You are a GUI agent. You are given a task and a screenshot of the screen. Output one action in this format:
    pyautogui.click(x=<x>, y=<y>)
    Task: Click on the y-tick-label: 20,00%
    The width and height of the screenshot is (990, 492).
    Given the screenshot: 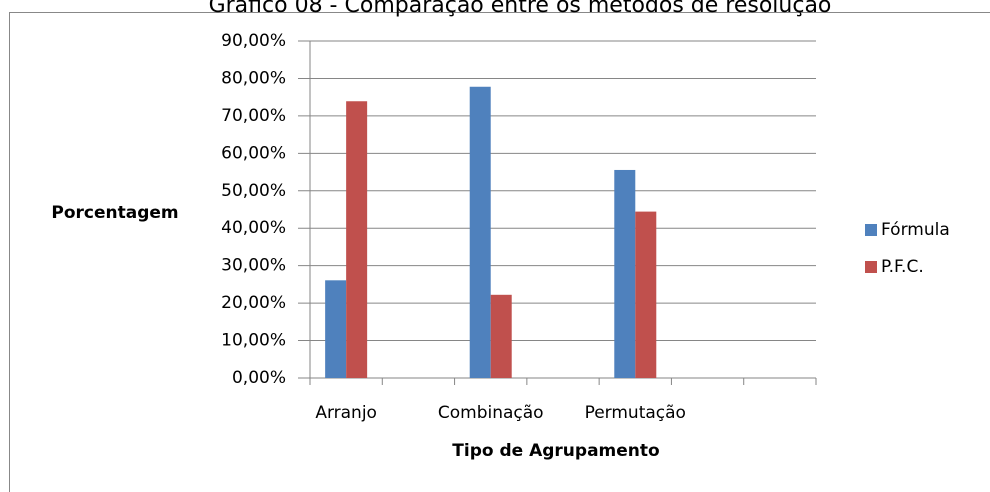 What is the action you would take?
    pyautogui.click(x=253, y=303)
    